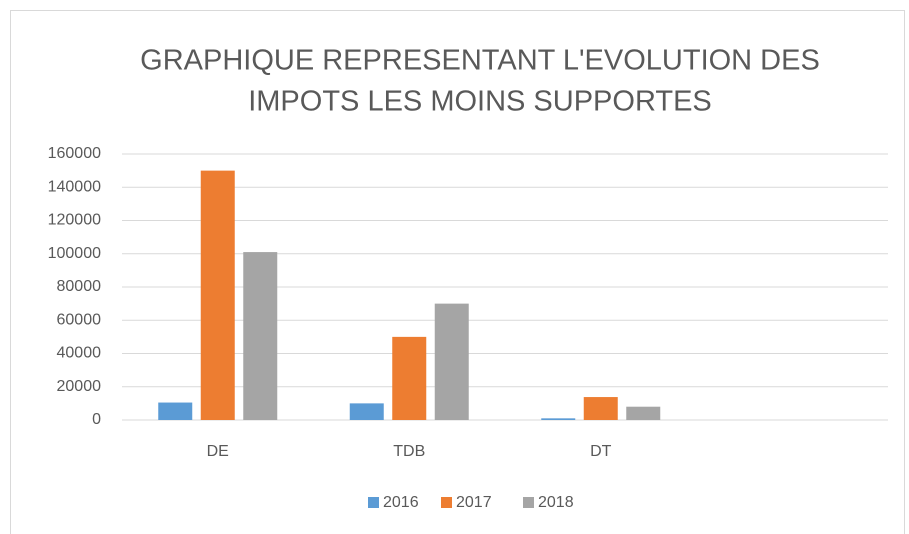 This screenshot has width=909, height=534. I want to click on chart-title: IMPOTS LES MOINS SUPPORTES, so click(480, 102).